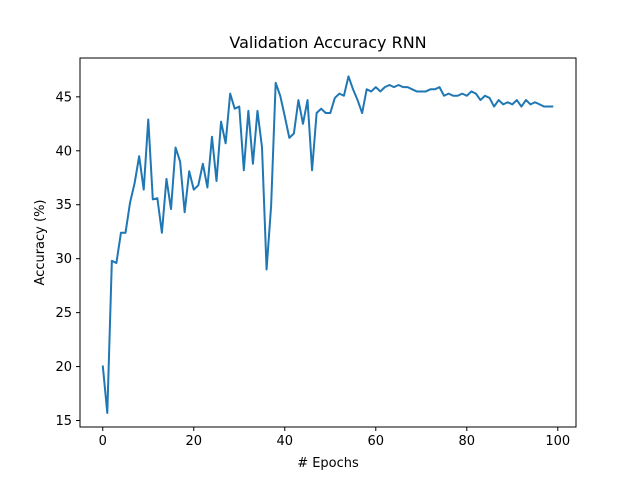 This screenshot has height=480, width=640. I want to click on x-tick-label: 100, so click(557, 441).